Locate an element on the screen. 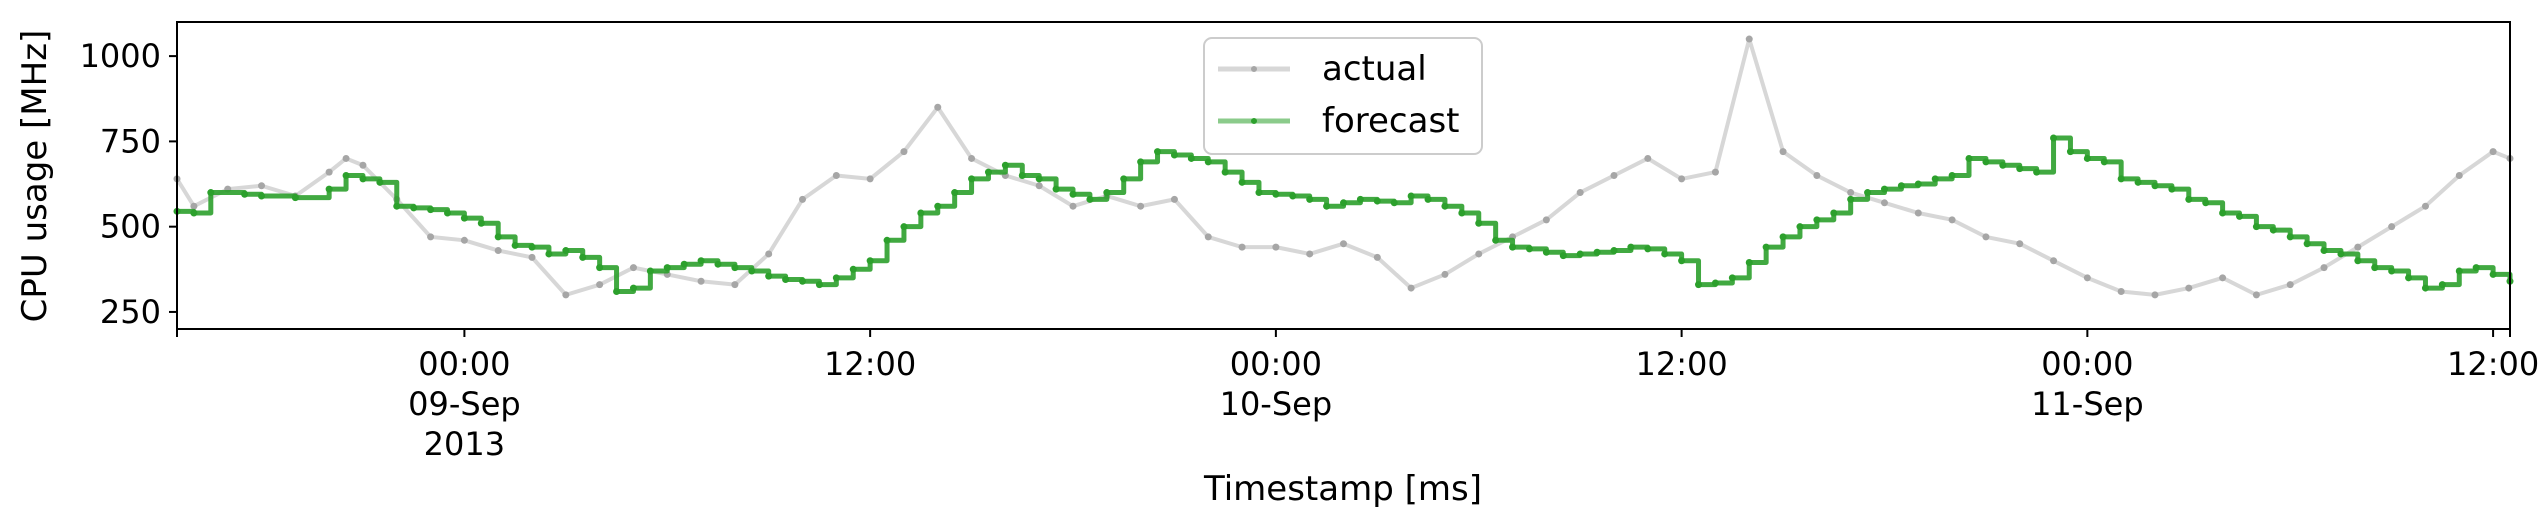 This screenshot has height=526, width=2538. y-tick-label: 1000 is located at coordinates (120, 56).